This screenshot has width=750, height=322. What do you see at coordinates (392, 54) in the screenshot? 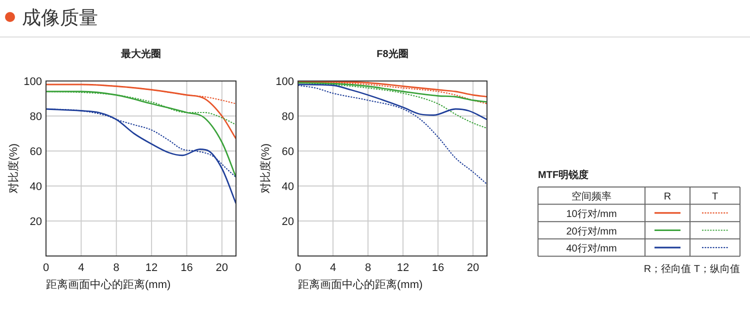
I see `chart-title: F8光圈` at bounding box center [392, 54].